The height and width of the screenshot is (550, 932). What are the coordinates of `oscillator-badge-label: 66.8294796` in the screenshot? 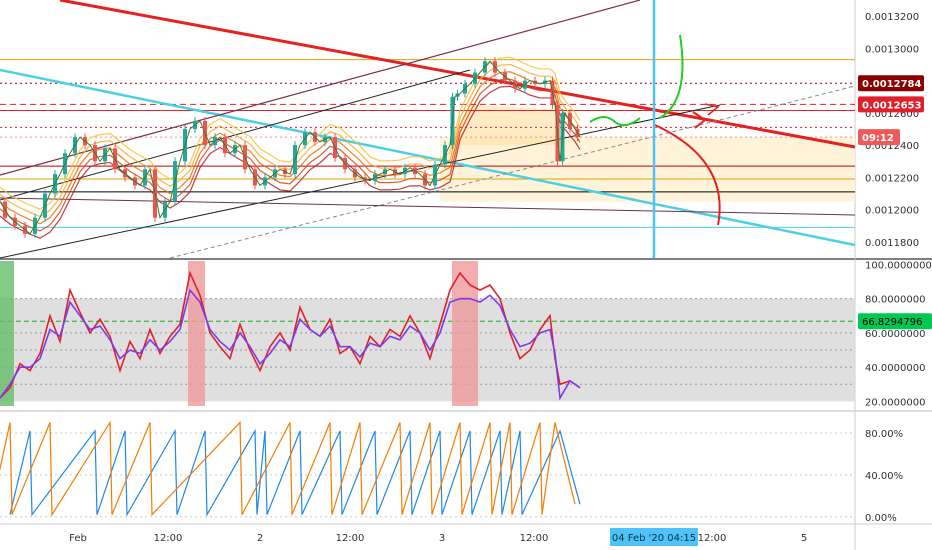 It's located at (892, 322).